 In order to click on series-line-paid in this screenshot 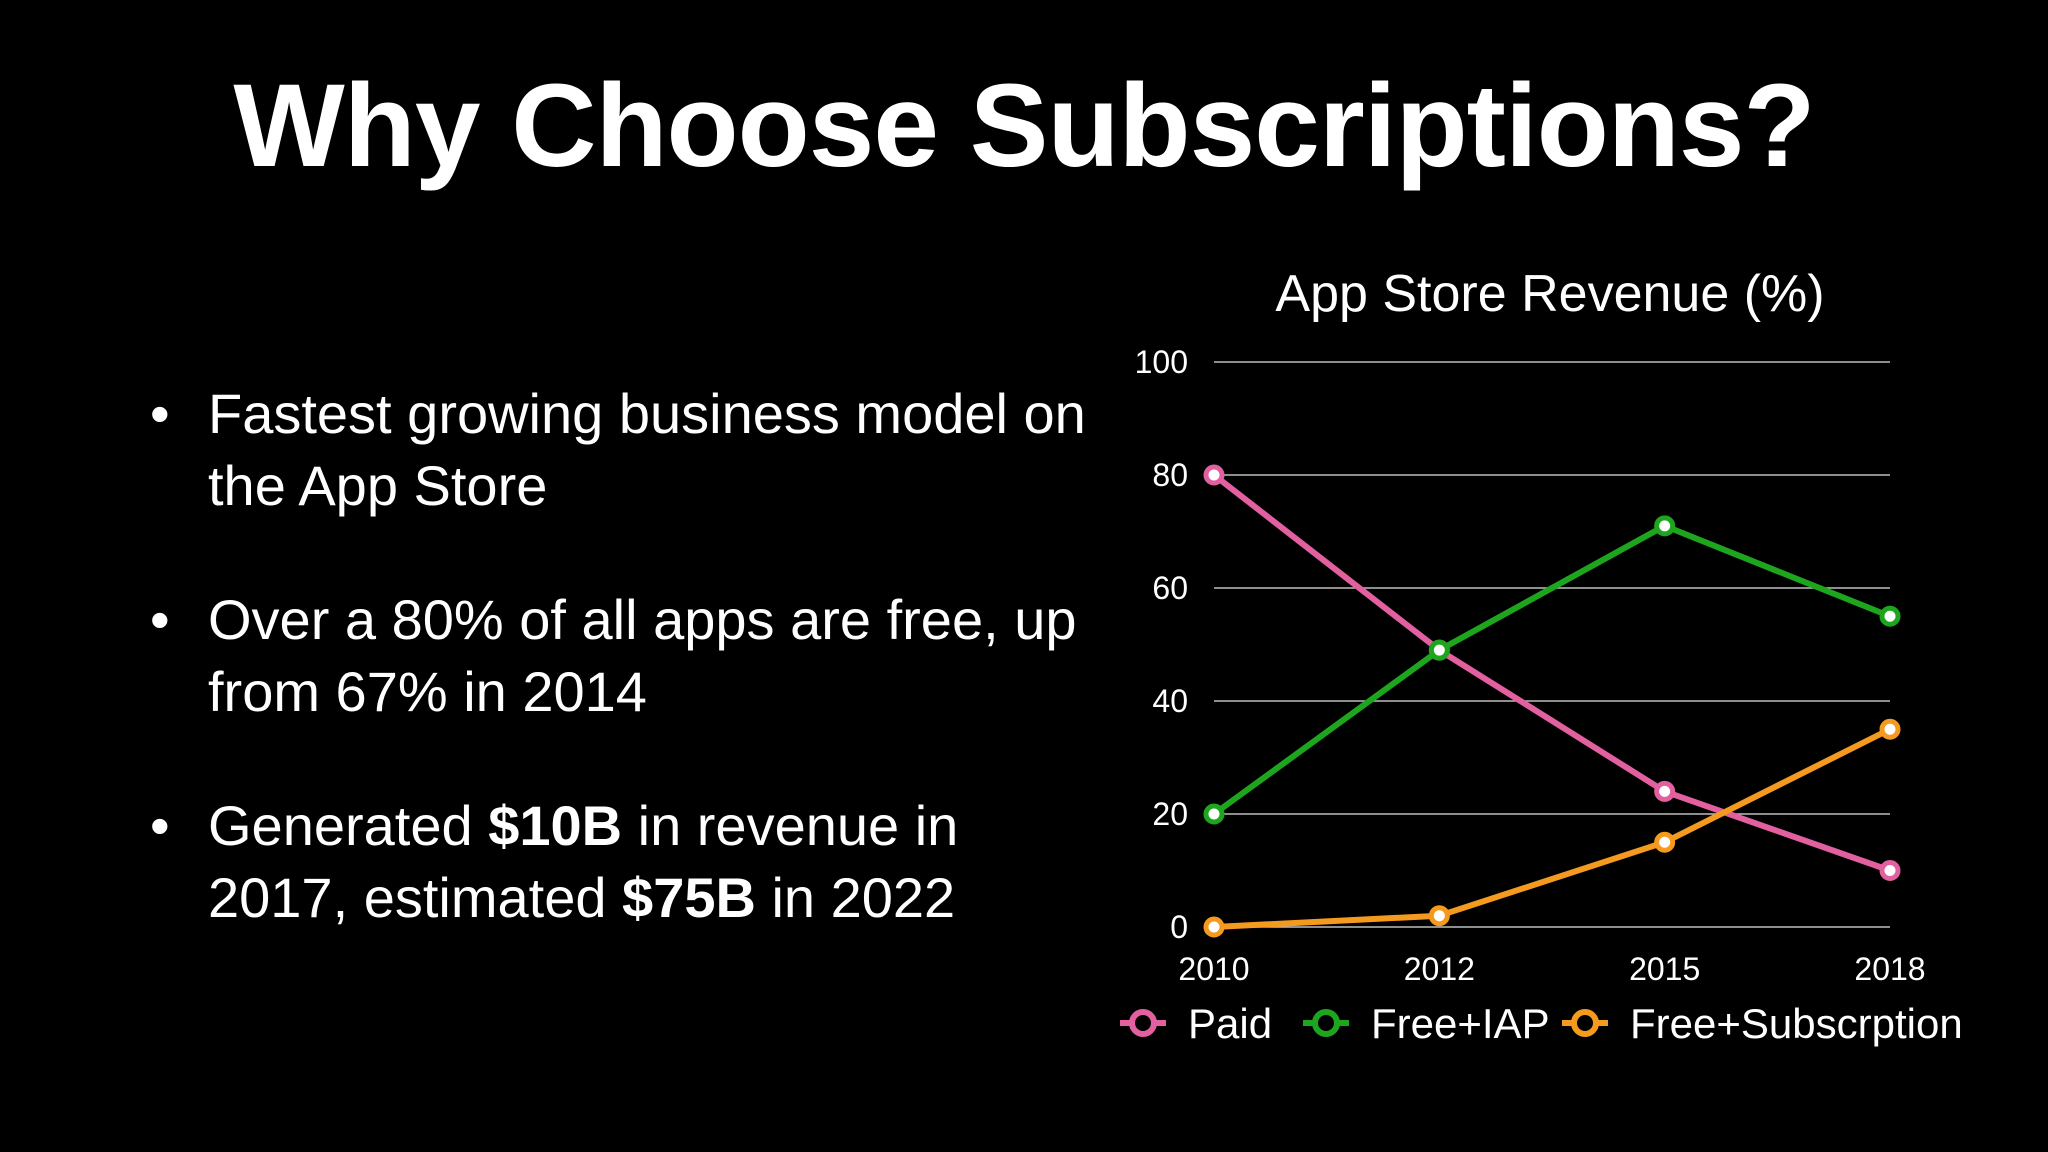, I will do `click(1551, 673)`.